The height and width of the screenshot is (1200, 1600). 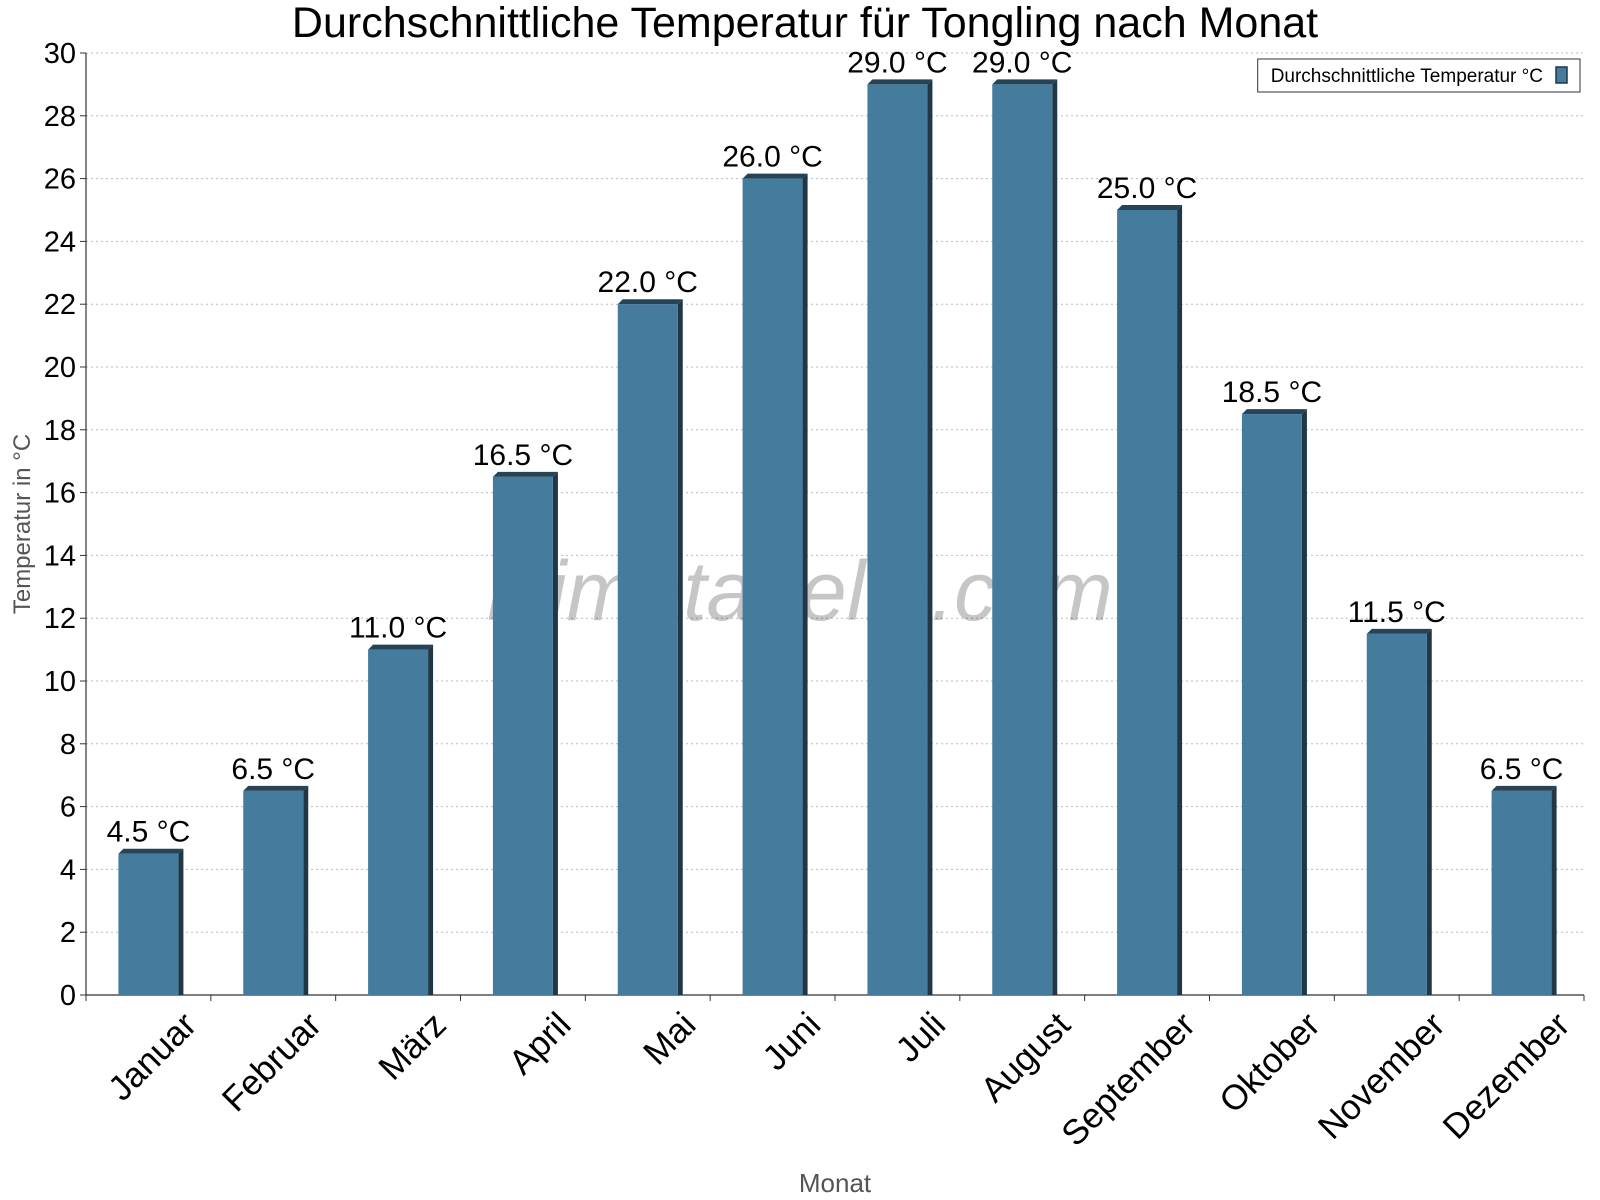 What do you see at coordinates (68, 933) in the screenshot?
I see `y-tick-label: 2` at bounding box center [68, 933].